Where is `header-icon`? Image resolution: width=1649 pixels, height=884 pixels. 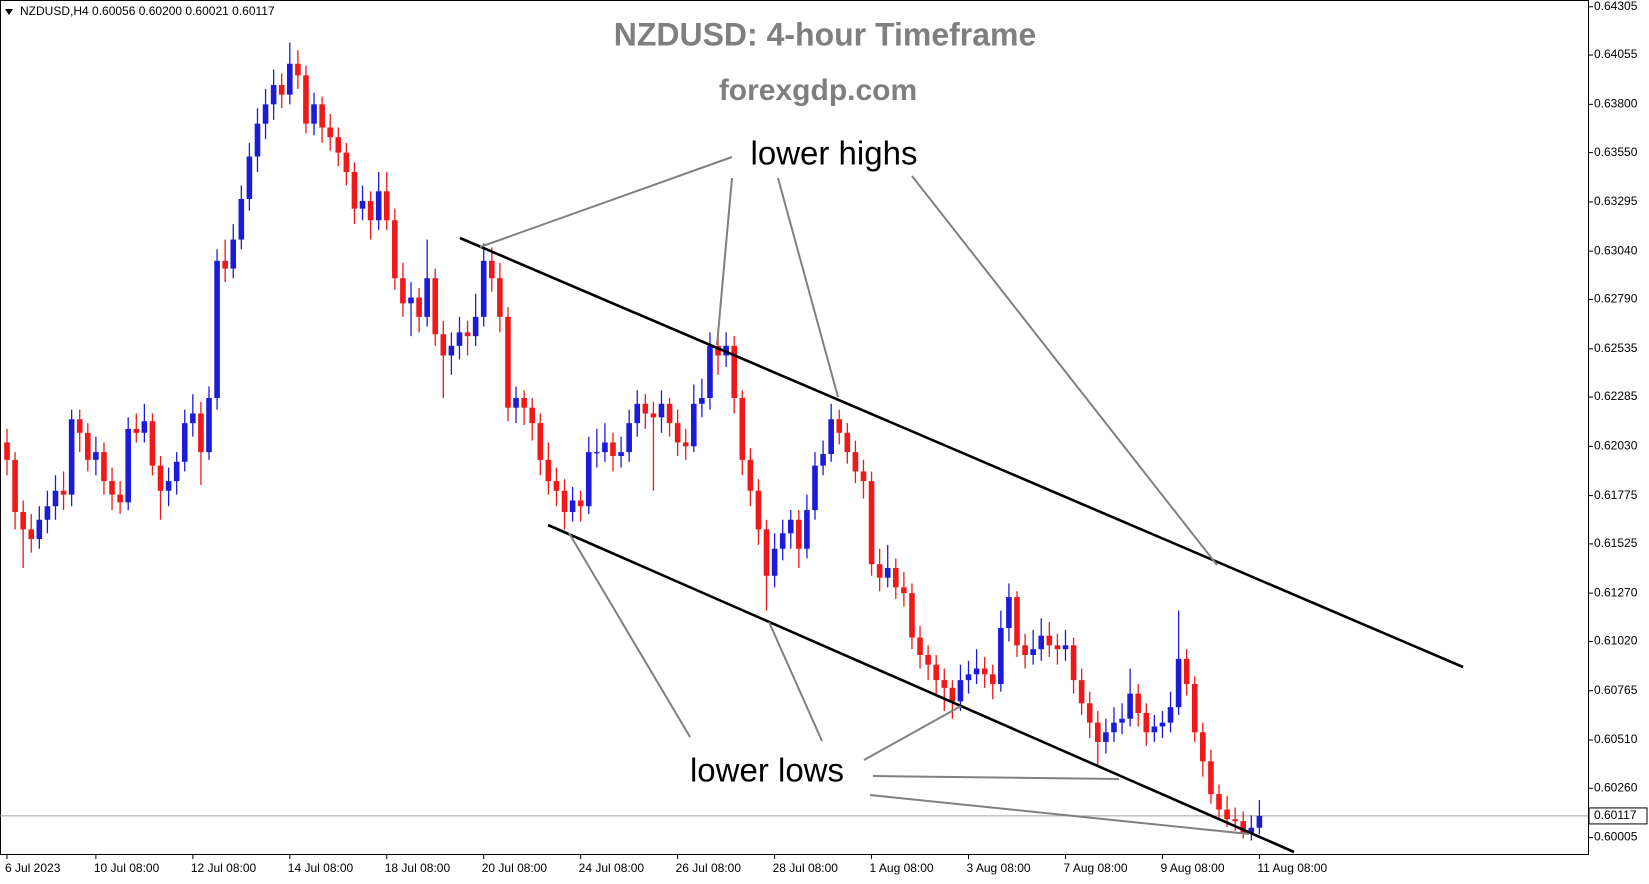 header-icon is located at coordinates (9, 12).